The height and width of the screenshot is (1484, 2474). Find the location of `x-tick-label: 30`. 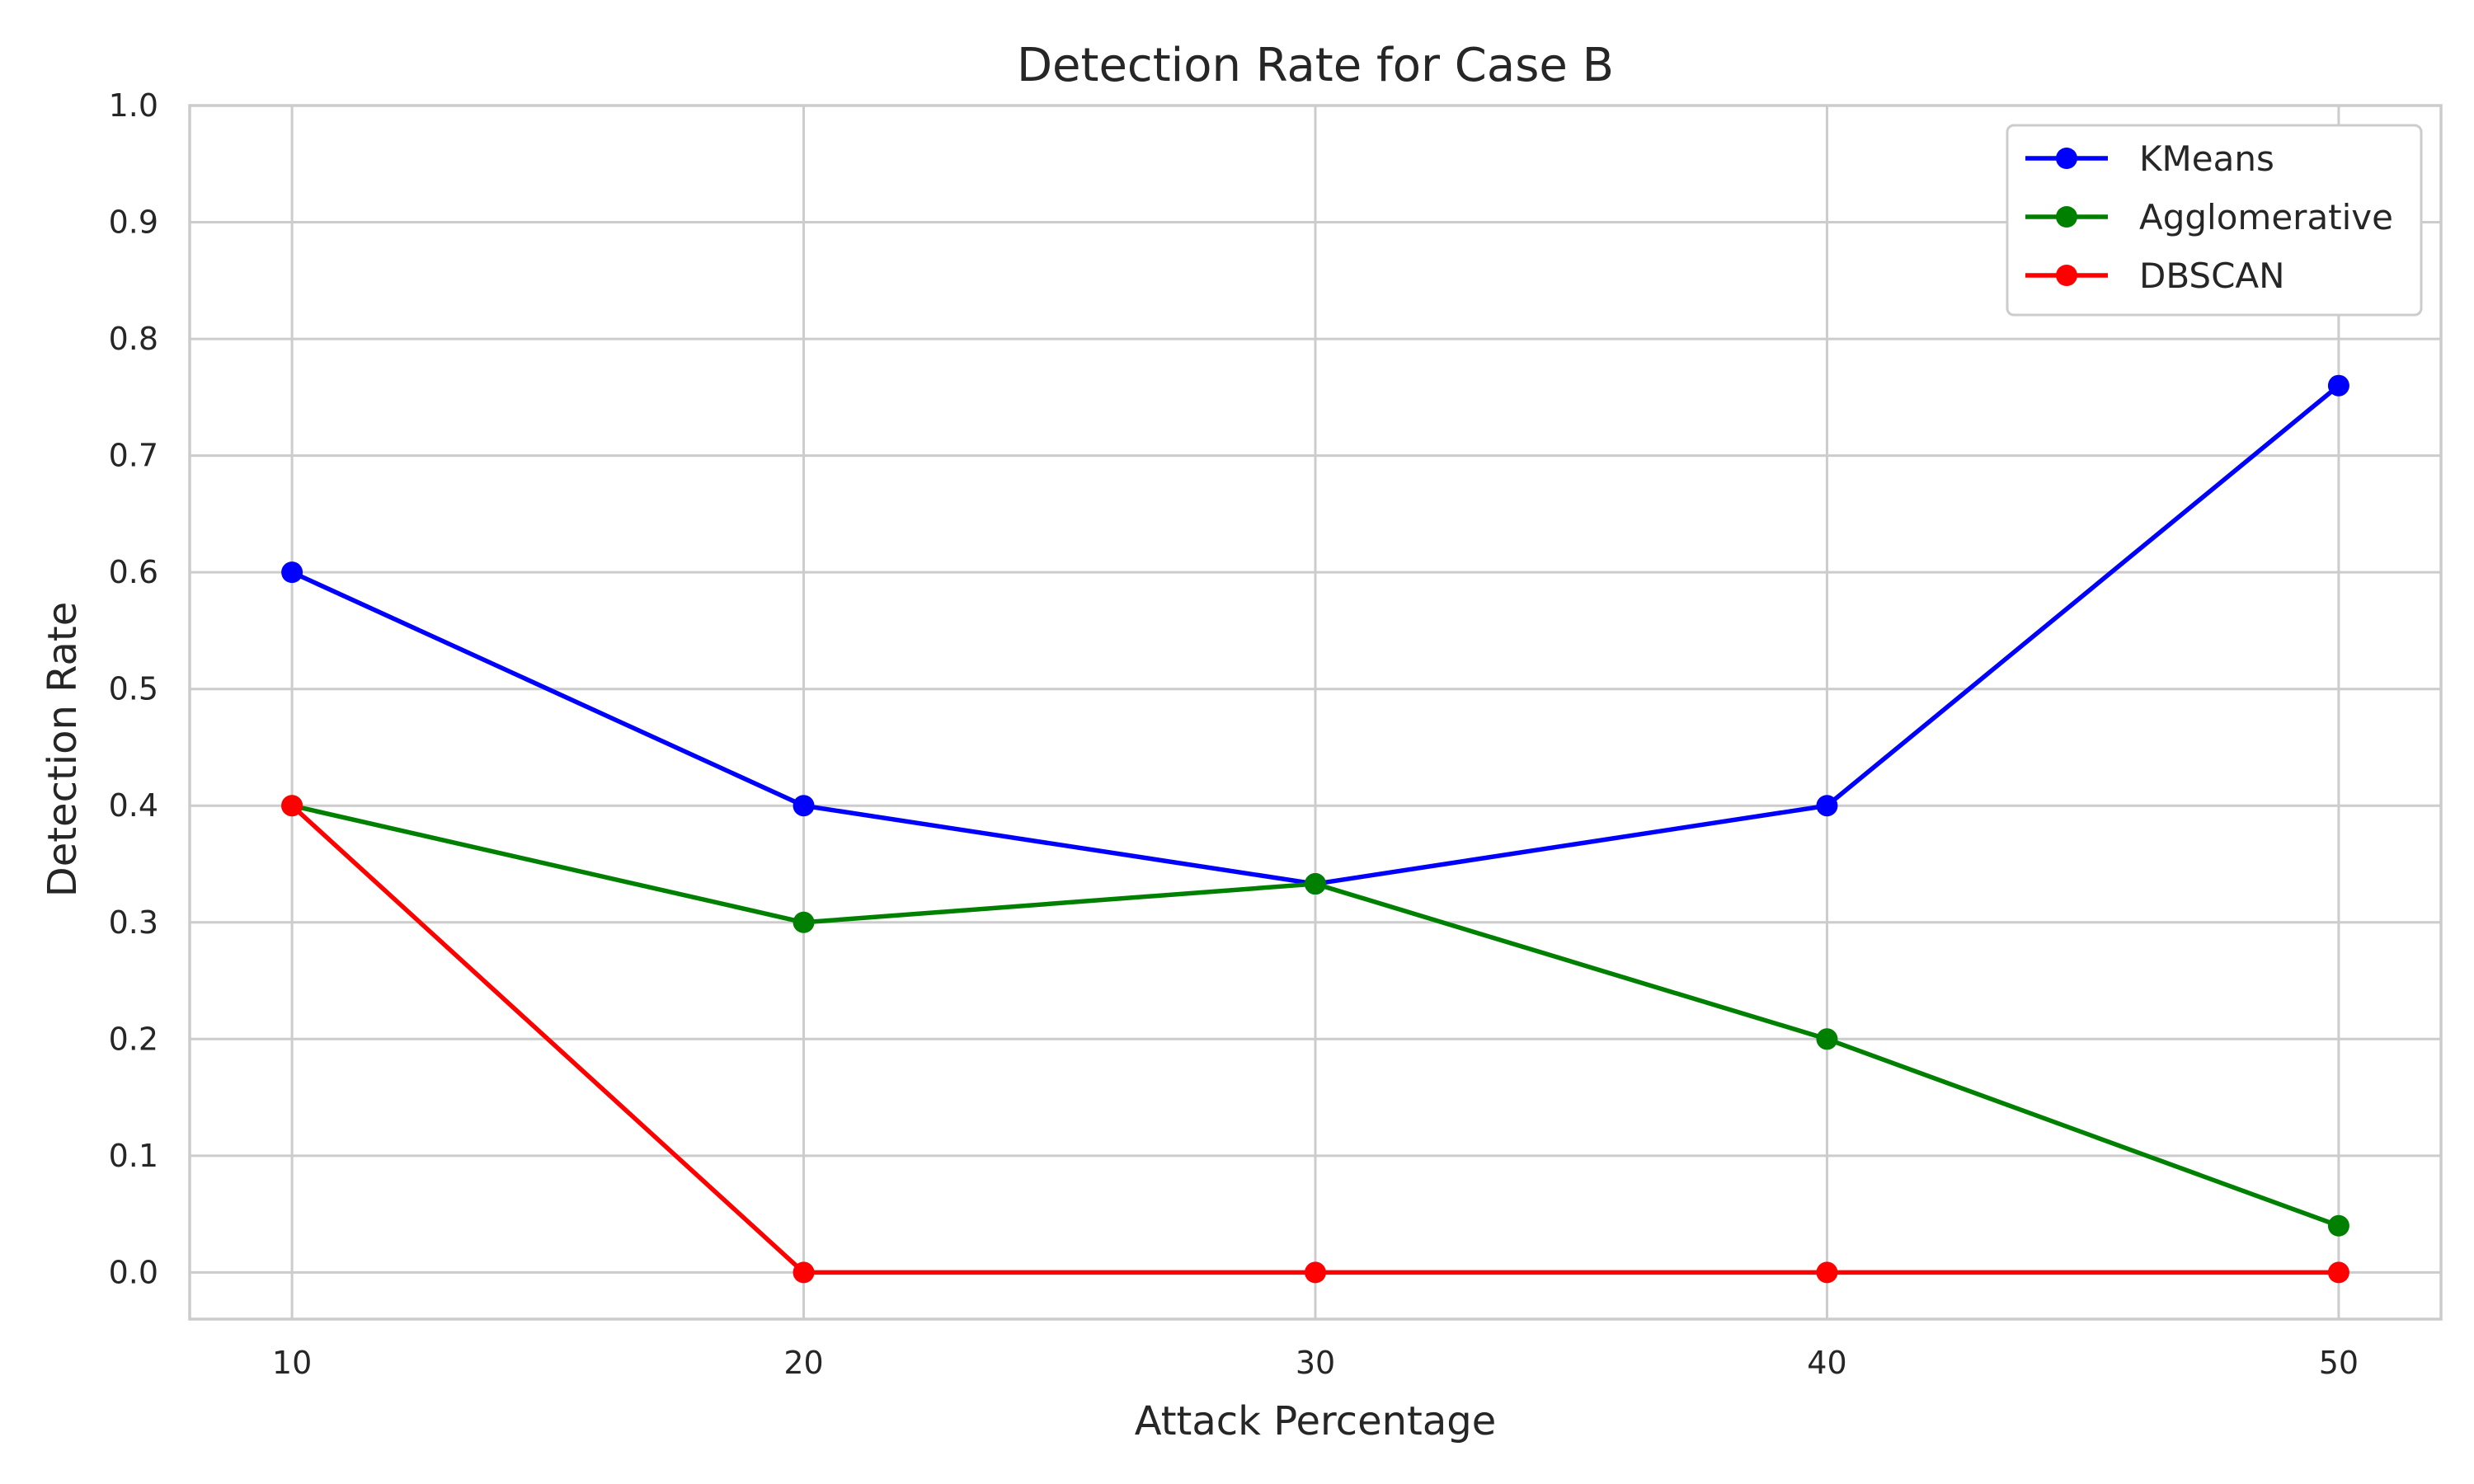

x-tick-label: 30 is located at coordinates (1315, 1363).